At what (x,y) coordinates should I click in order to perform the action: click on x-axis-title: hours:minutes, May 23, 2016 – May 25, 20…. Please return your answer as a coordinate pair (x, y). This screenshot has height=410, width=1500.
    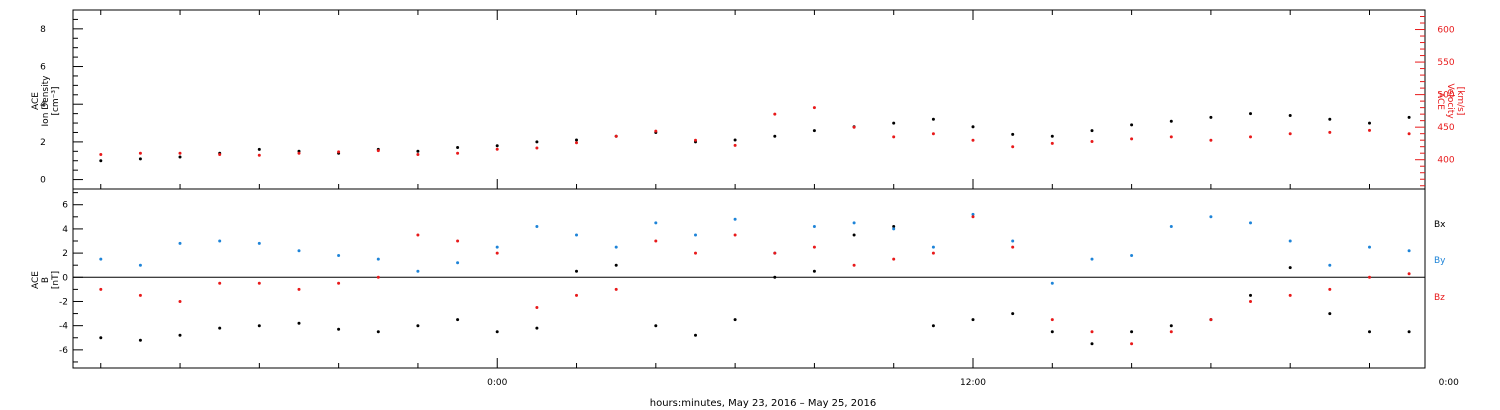
    Looking at the image, I should click on (763, 403).